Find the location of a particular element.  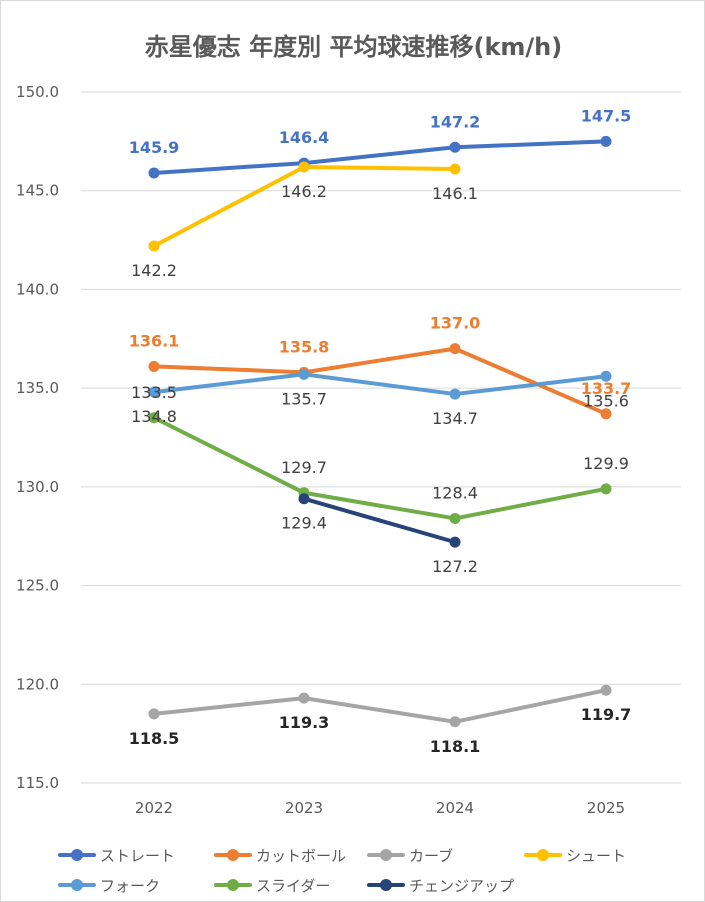

data-label: 129.7 is located at coordinates (304, 467).